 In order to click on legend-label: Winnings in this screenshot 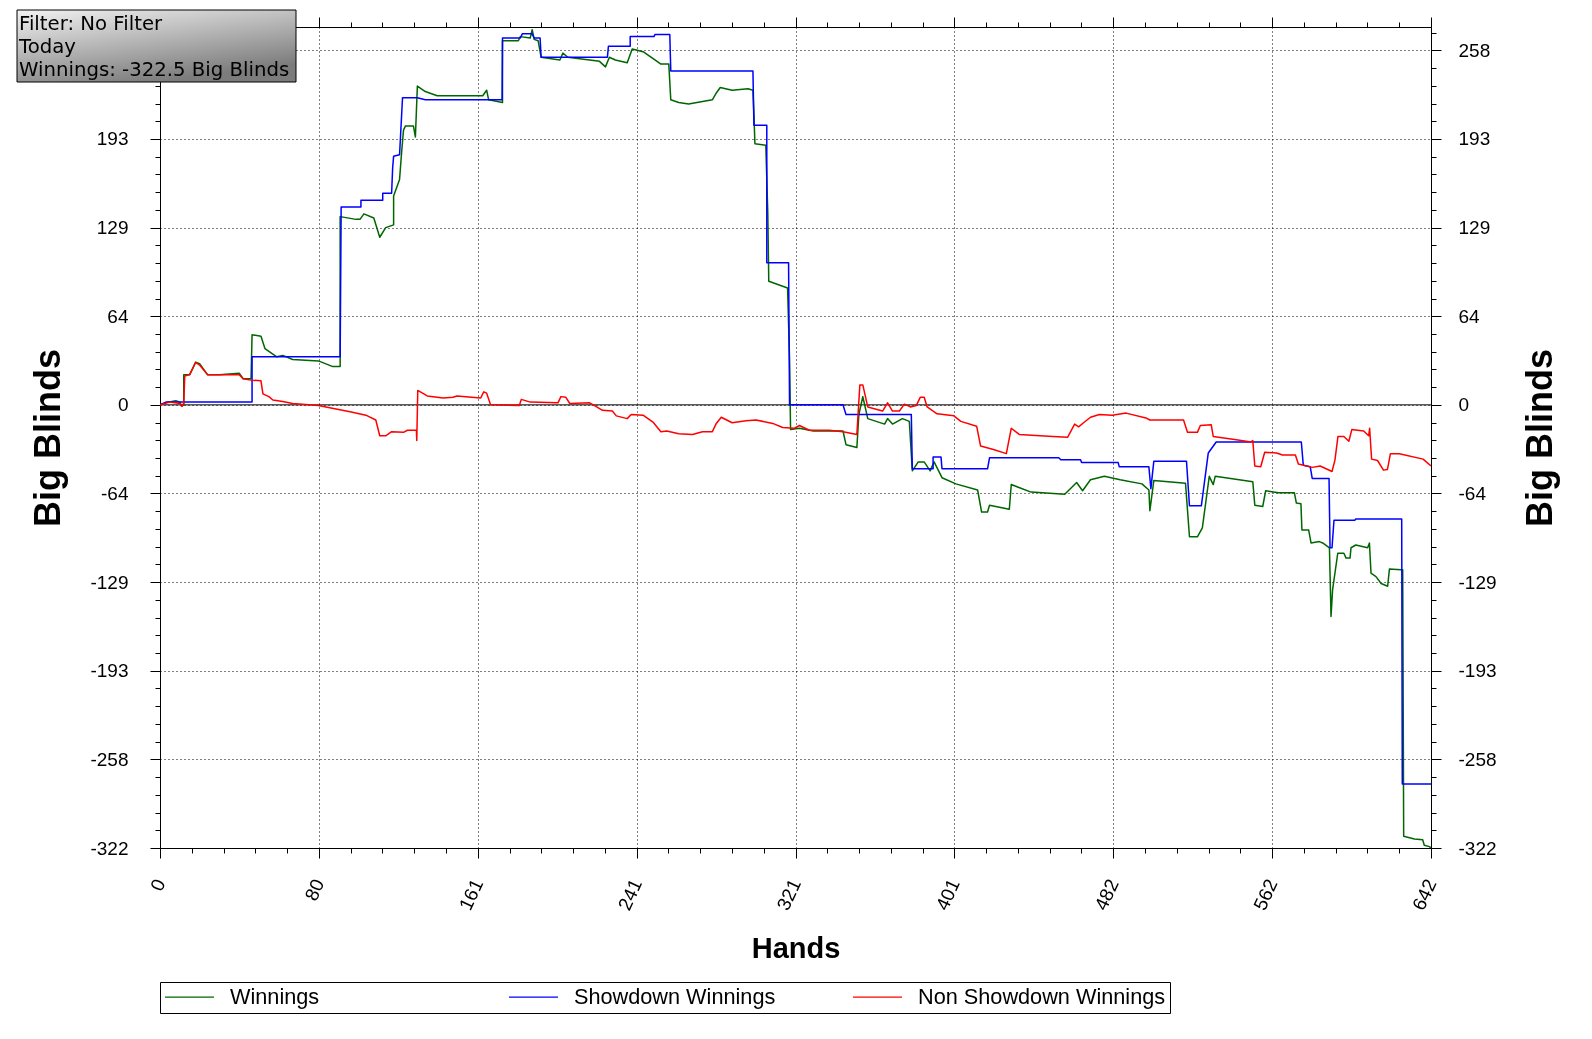, I will do `click(275, 997)`.